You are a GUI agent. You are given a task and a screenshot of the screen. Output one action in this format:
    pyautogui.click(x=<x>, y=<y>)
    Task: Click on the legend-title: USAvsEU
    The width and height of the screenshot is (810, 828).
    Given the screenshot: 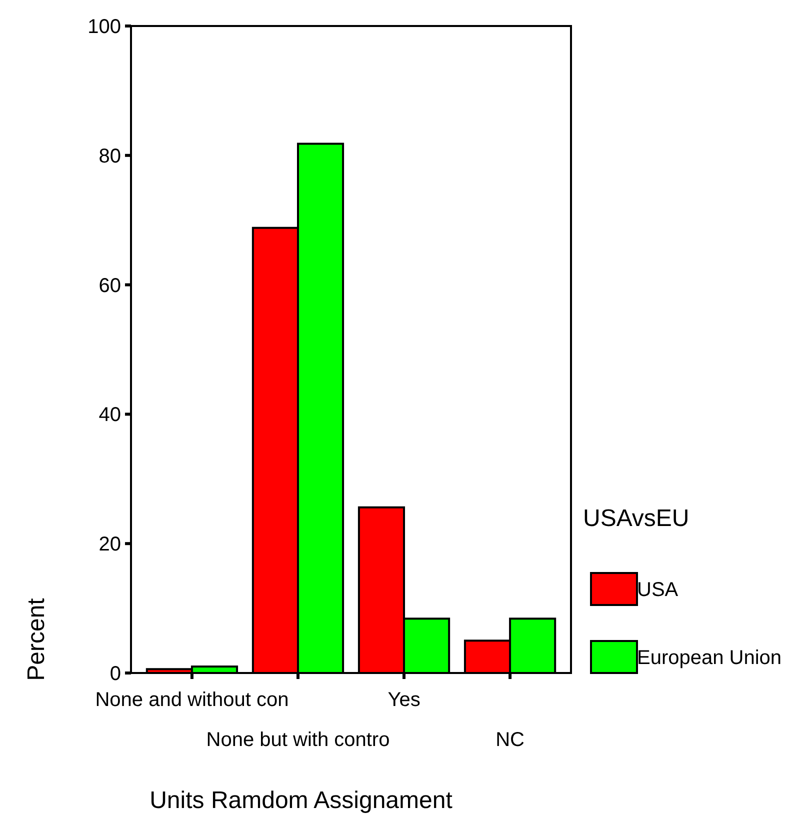 What is the action you would take?
    pyautogui.click(x=636, y=518)
    